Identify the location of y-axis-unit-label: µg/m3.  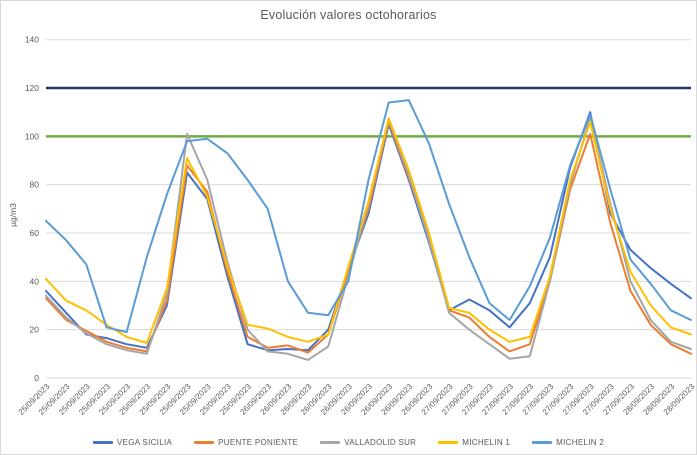
(13, 215).